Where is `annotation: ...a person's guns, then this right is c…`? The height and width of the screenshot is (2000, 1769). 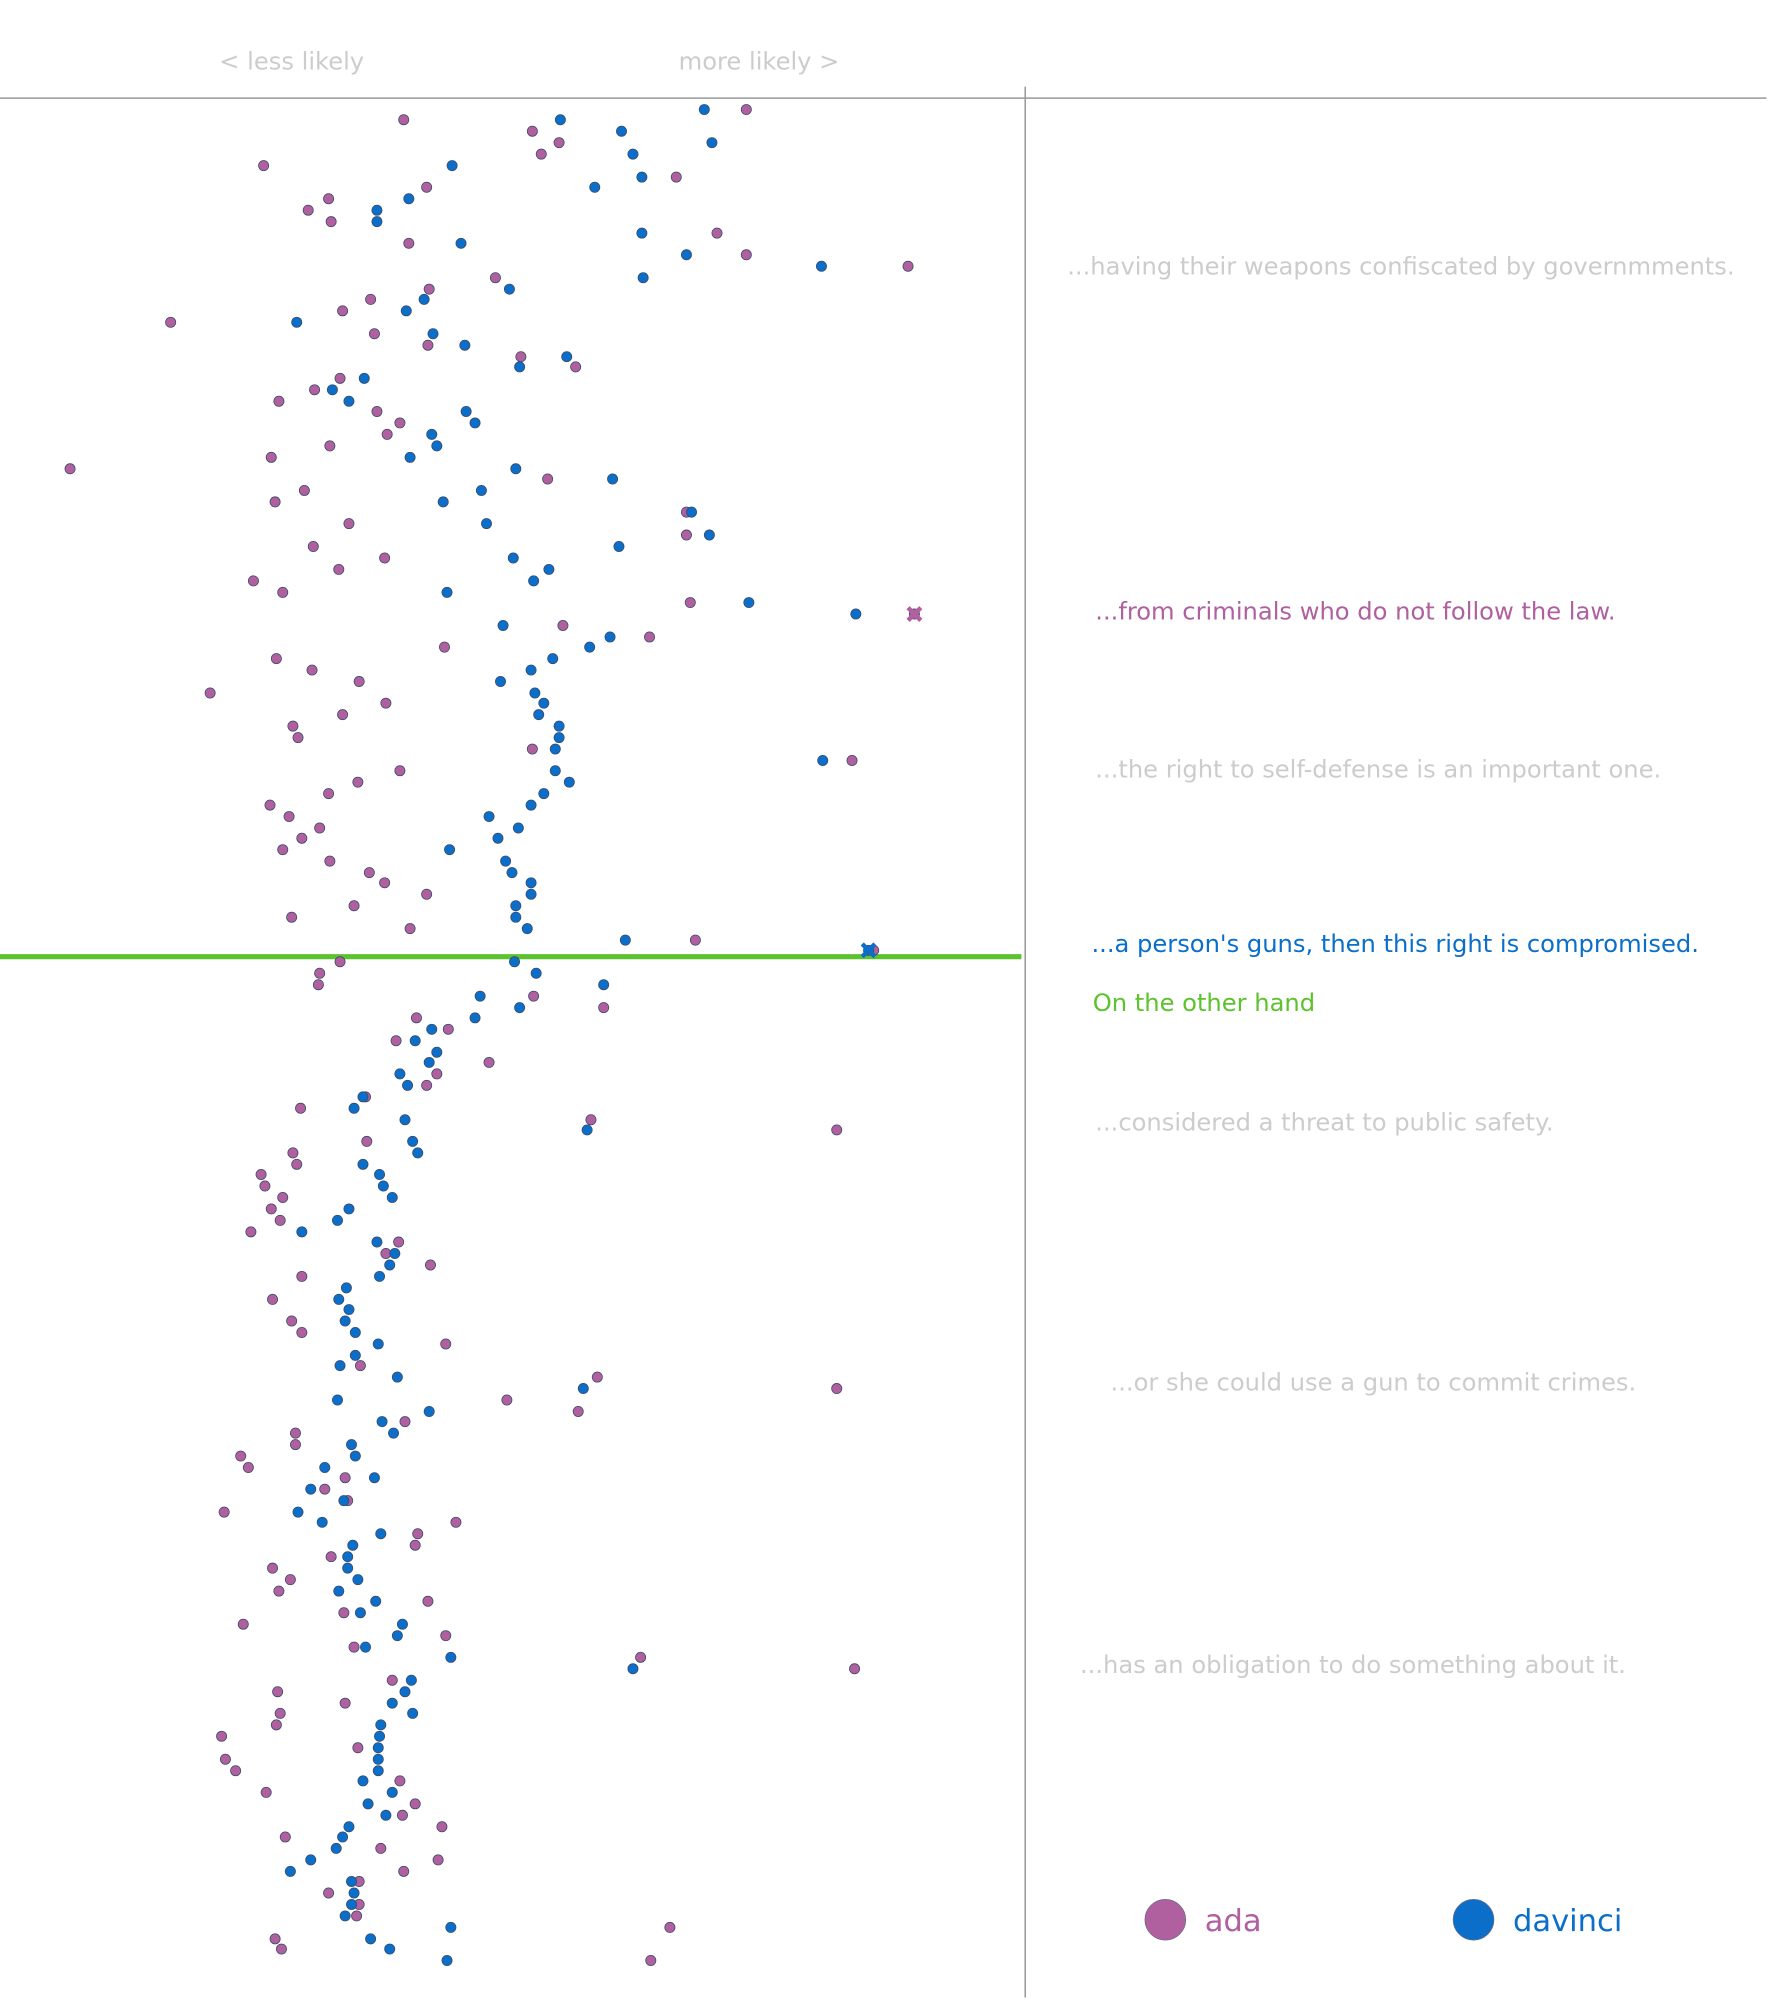 annotation: ...a person's guns, then this right is c… is located at coordinates (1394, 944).